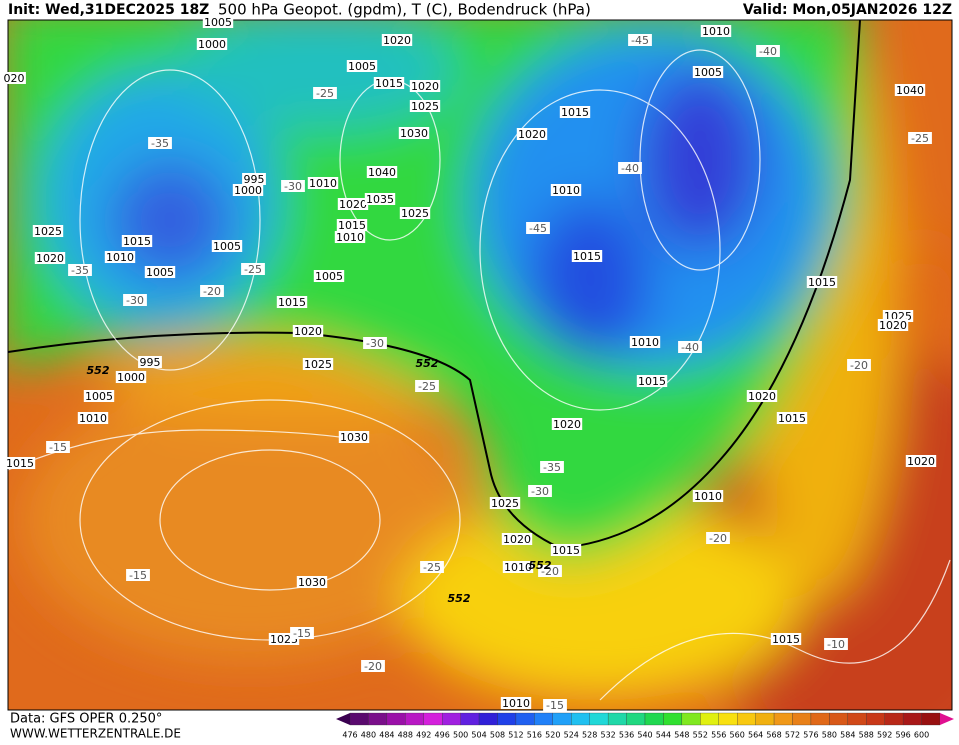  I want to click on temperature-label: -35, so click(552, 467).